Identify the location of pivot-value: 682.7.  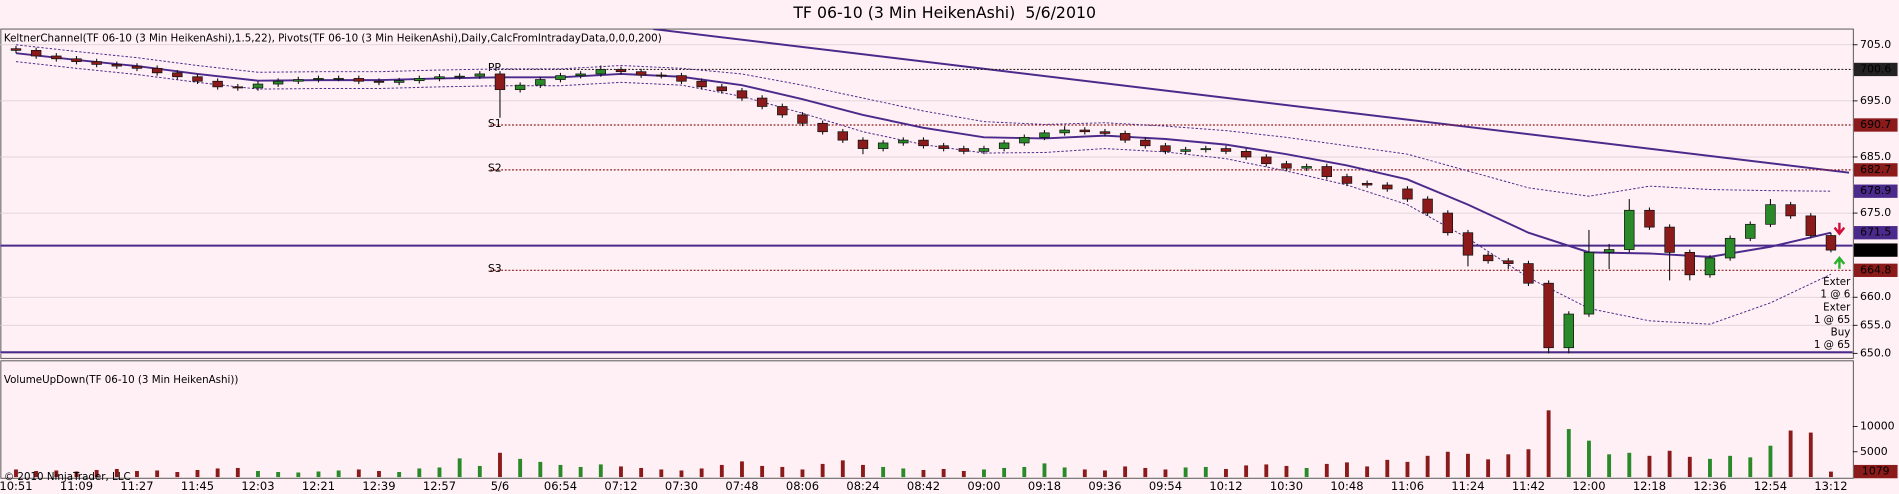
(1875, 169).